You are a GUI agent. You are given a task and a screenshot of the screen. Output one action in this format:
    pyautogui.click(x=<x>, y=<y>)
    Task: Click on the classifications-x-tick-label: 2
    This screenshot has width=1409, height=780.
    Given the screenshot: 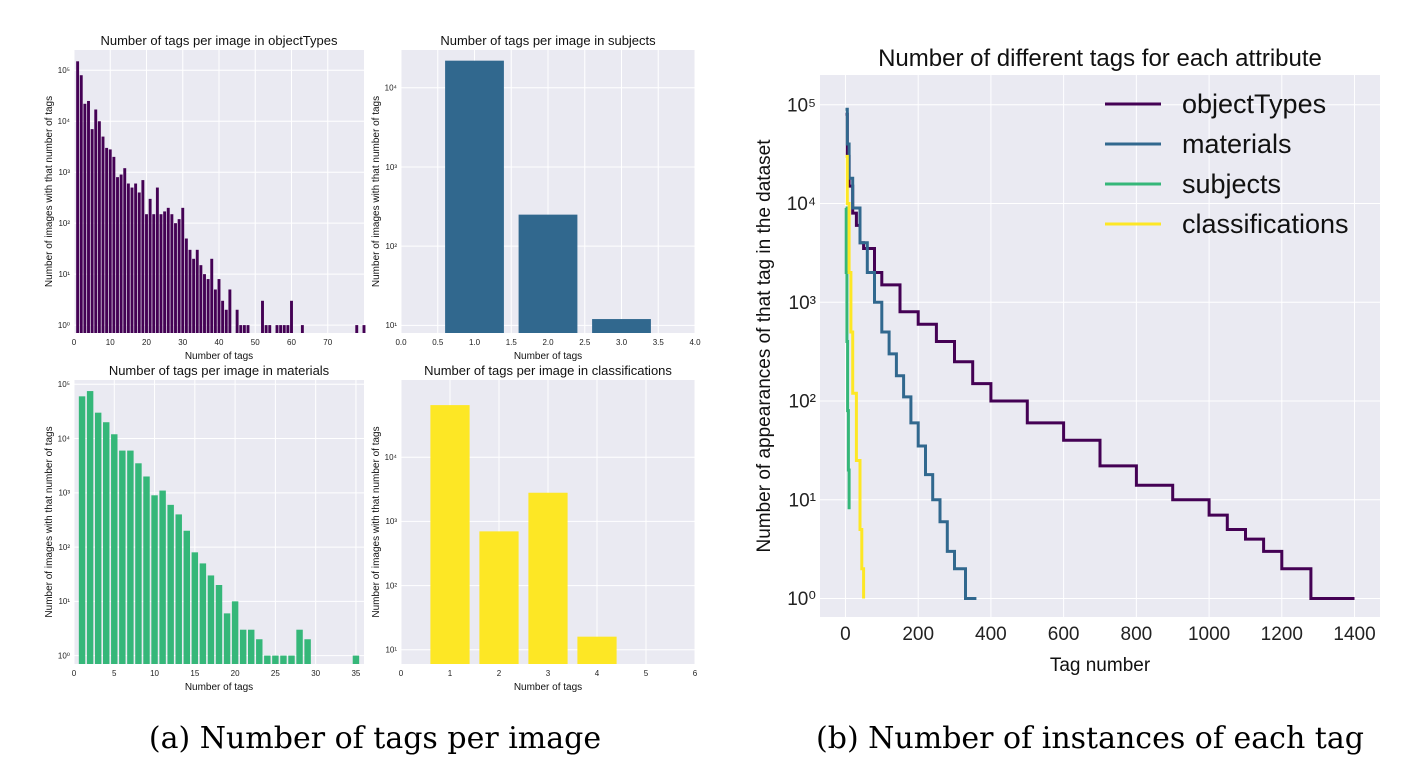 What is the action you would take?
    pyautogui.click(x=499, y=673)
    